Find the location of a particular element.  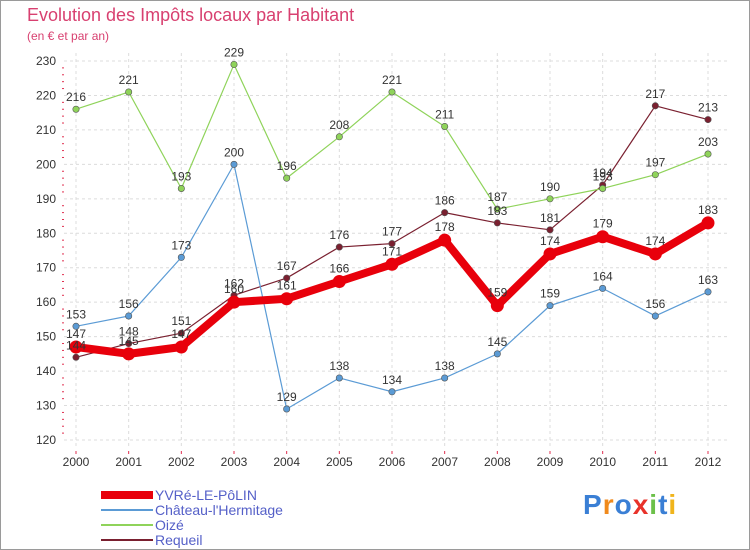

x-tick-label: 2007 is located at coordinates (444, 462).